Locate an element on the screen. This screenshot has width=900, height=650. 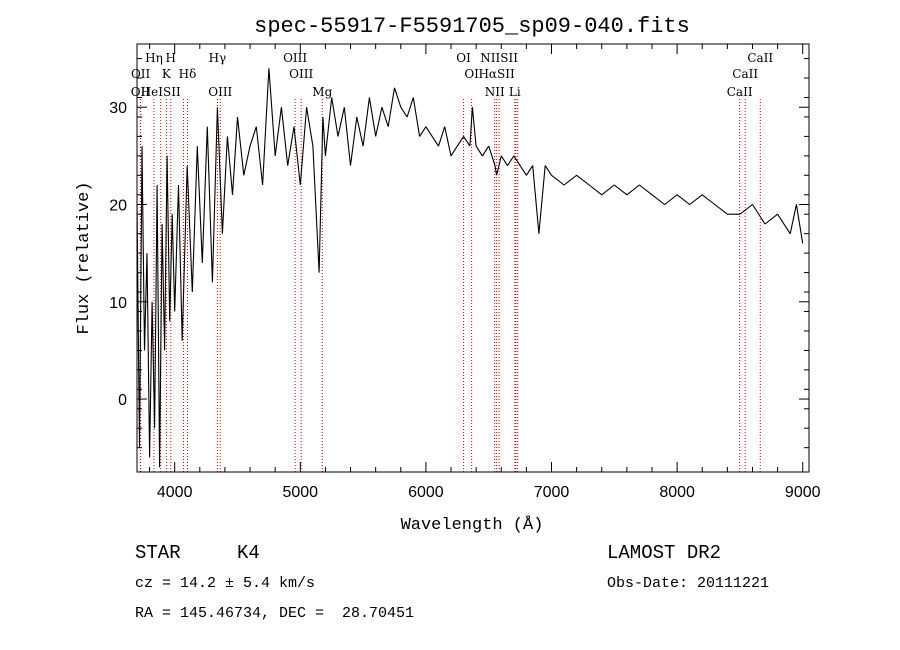
line-label: NII is located at coordinates (495, 92).